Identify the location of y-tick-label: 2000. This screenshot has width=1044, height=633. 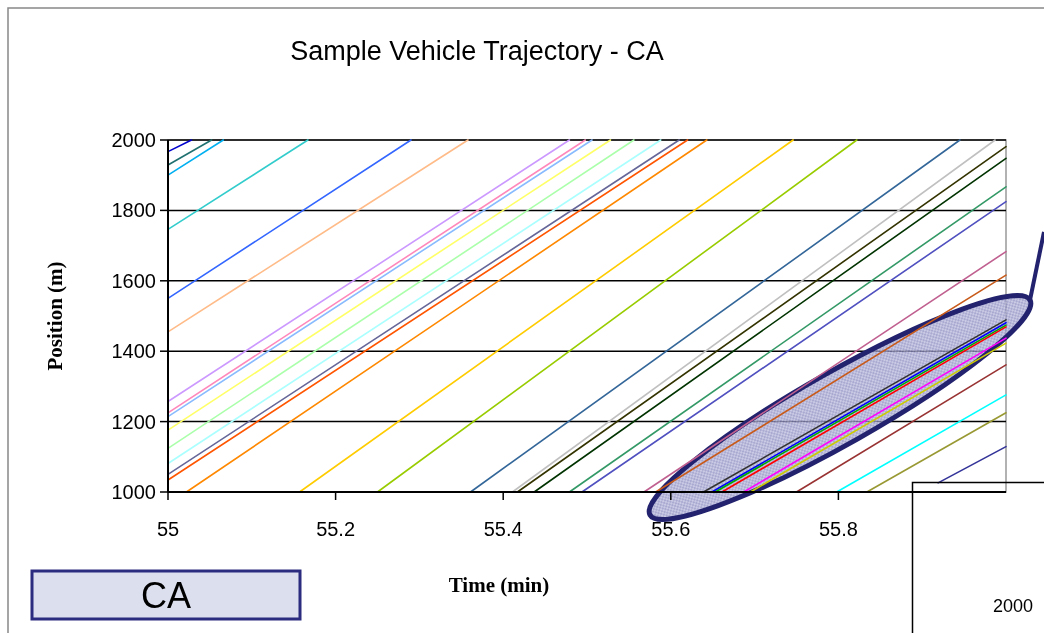
(133, 140).